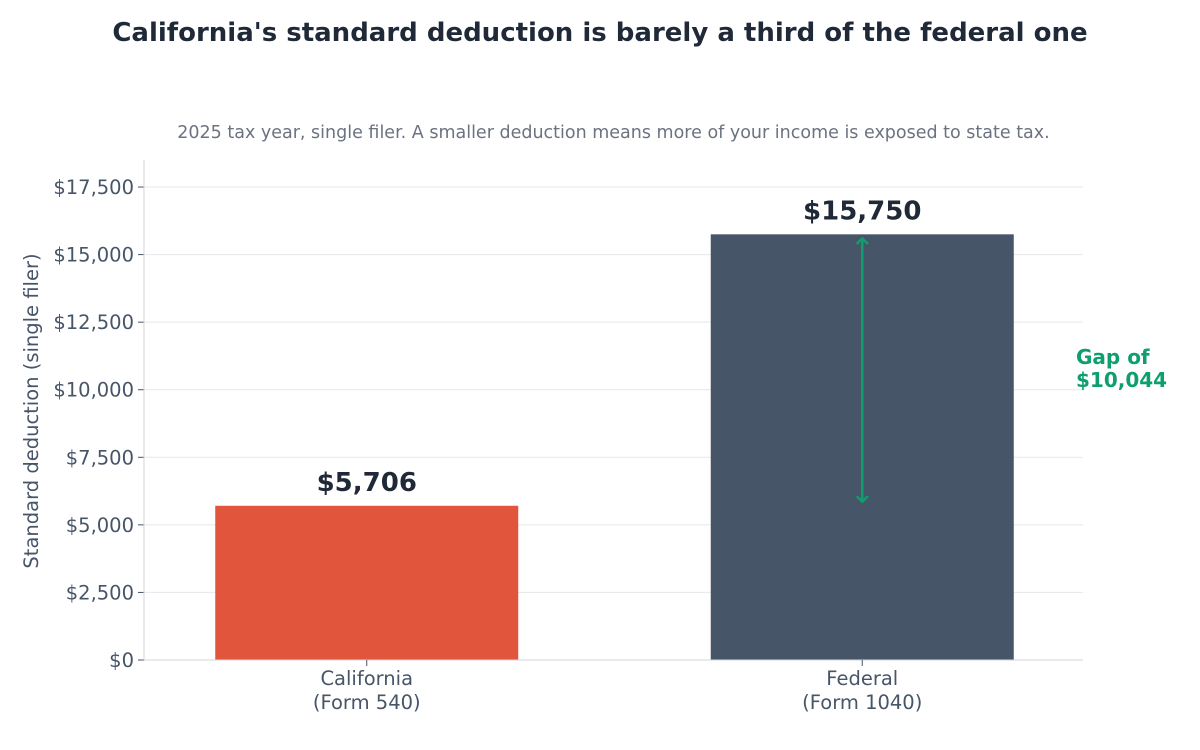 The width and height of the screenshot is (1200, 750). I want to click on x-tick-label: Federal, so click(862, 678).